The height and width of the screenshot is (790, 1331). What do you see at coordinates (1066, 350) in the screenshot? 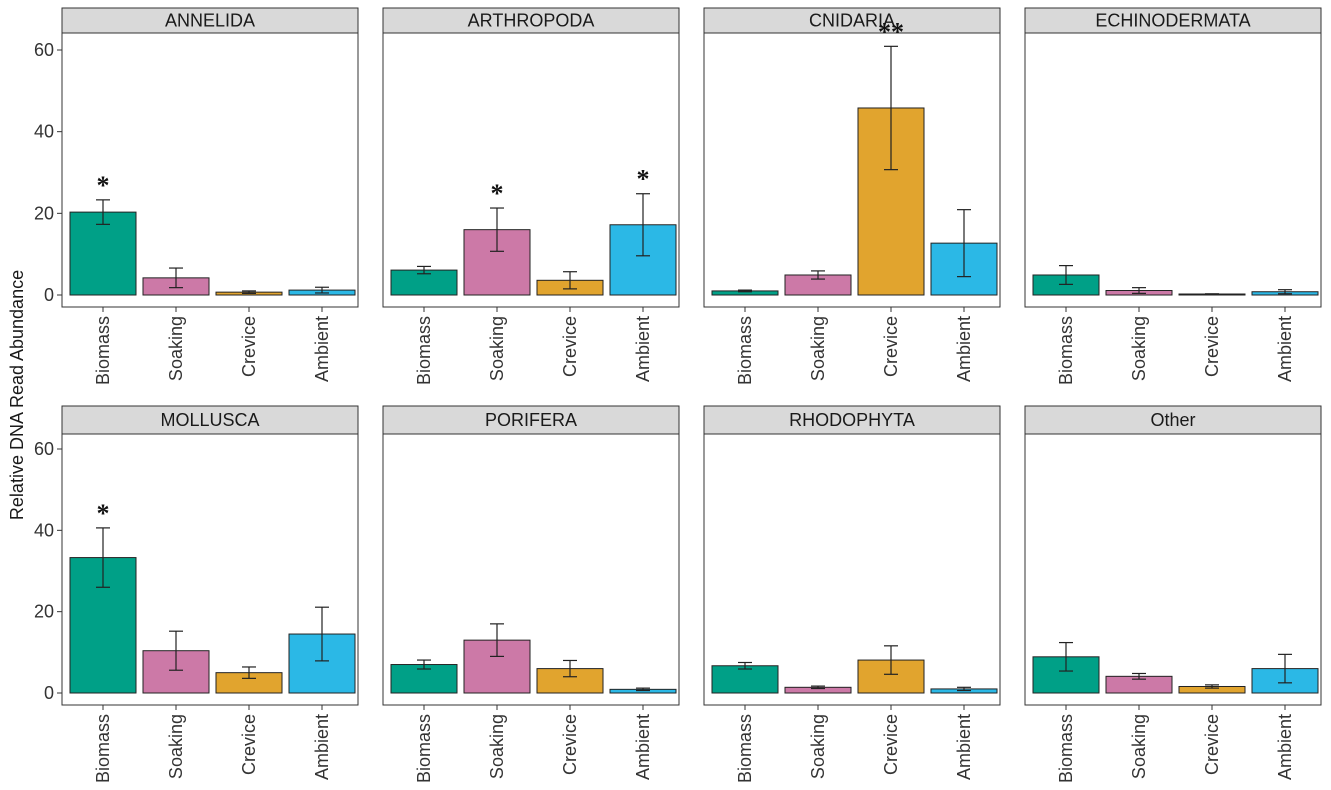
I see `x-tick-label-echinodermata-biomass: Biomass` at bounding box center [1066, 350].